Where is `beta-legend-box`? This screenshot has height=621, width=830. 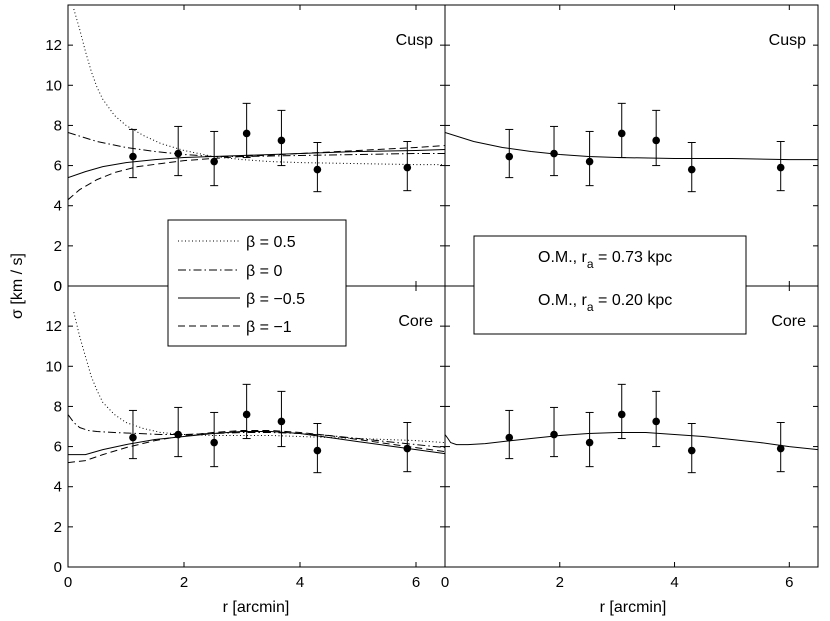
beta-legend-box is located at coordinates (257, 283).